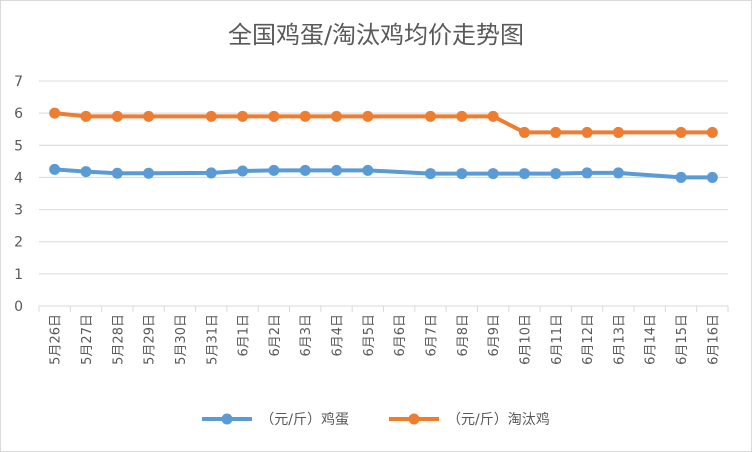  Describe the element at coordinates (369, 335) in the screenshot. I see `x-tick-label-10: 6月5日` at that location.